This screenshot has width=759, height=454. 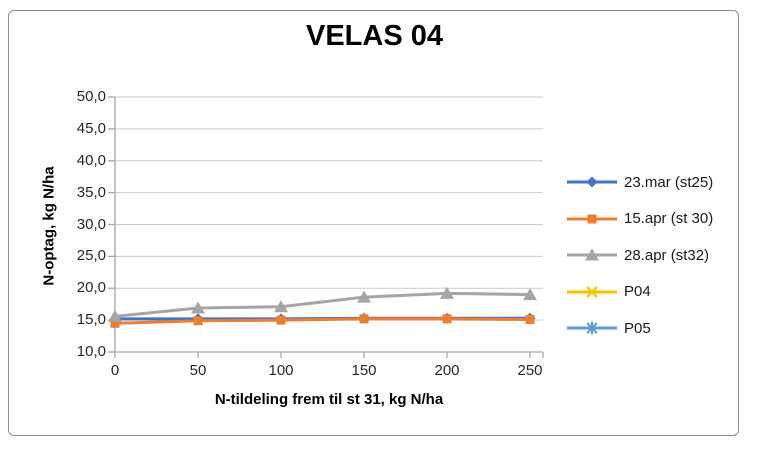 I want to click on x-tick-label: 150, so click(x=364, y=370).